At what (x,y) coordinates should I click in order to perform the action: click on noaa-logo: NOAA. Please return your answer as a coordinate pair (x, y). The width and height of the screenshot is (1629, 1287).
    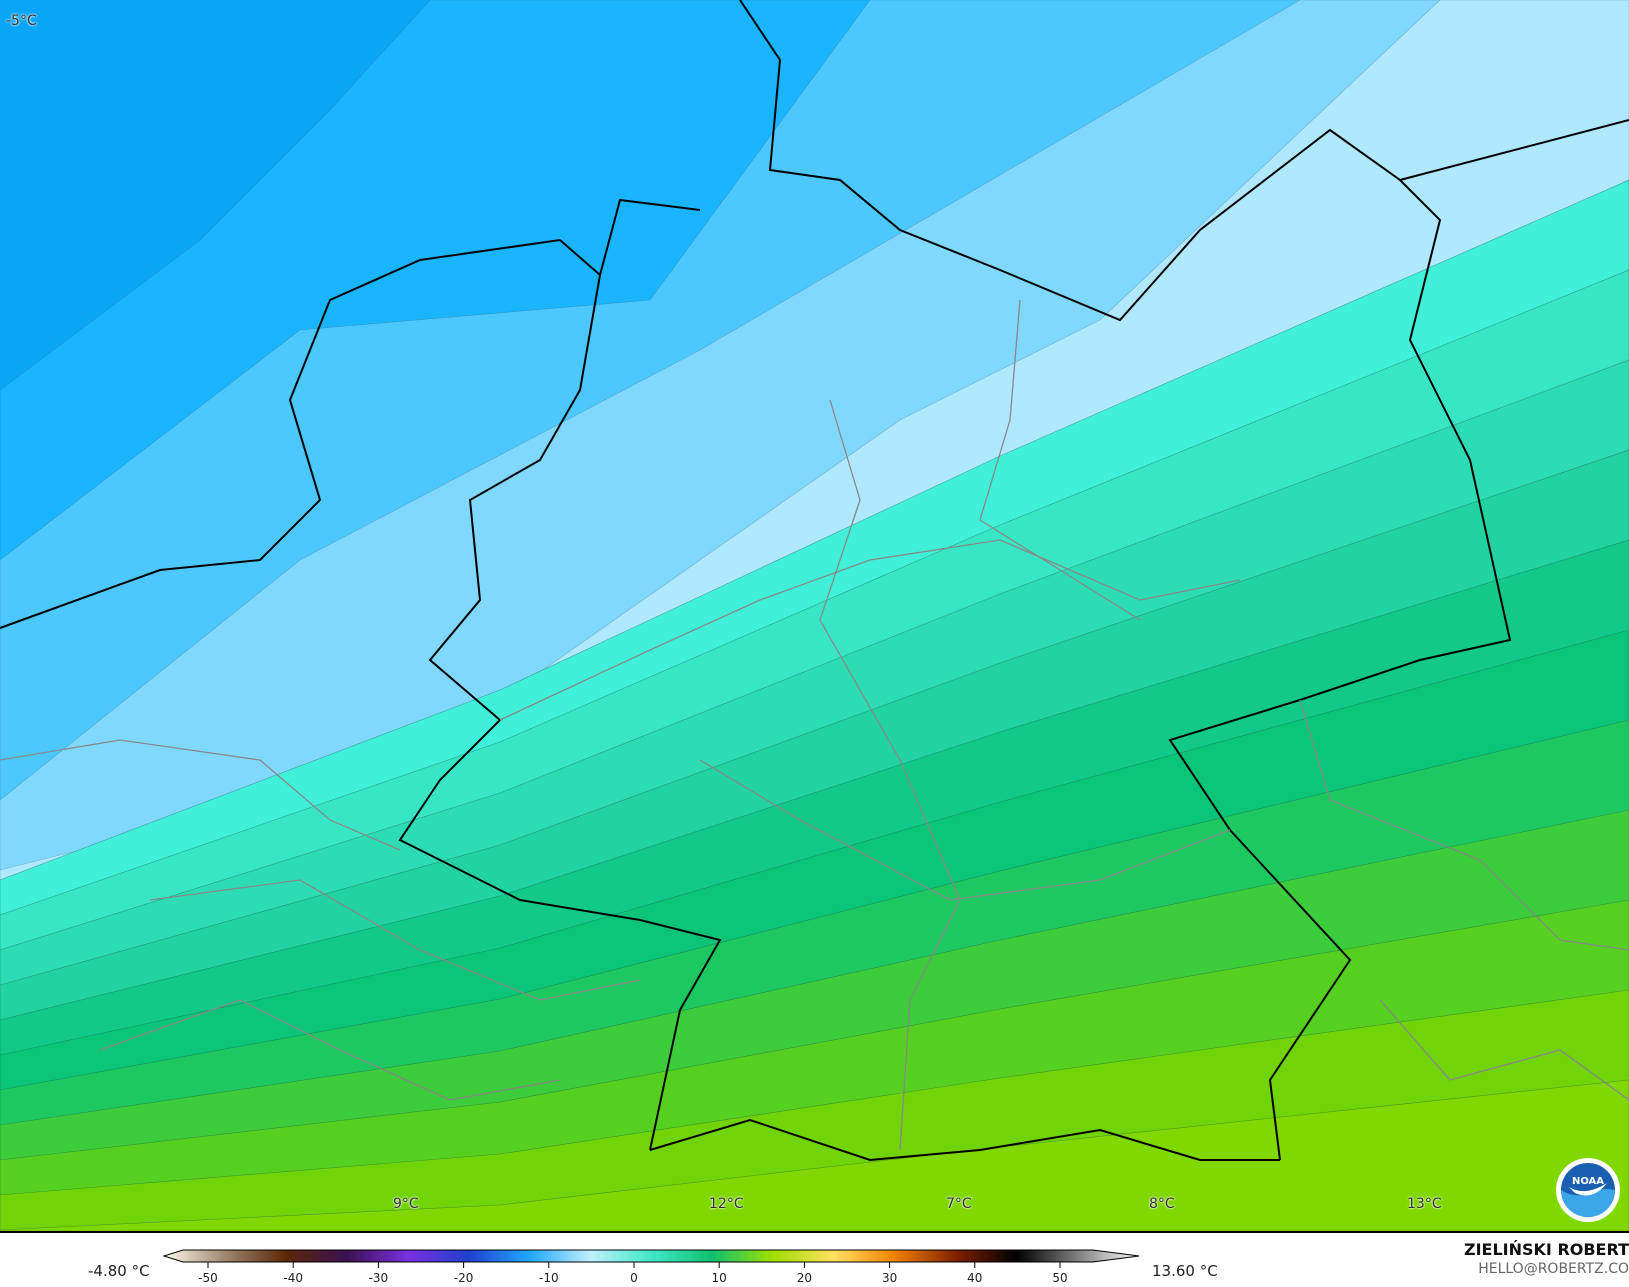
    Looking at the image, I should click on (1588, 1190).